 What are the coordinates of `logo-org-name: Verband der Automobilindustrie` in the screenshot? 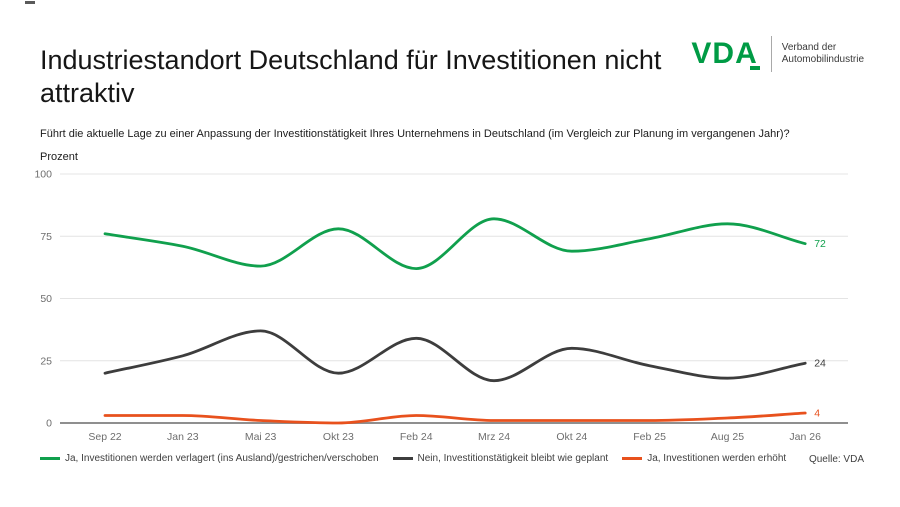 It's located at (823, 54).